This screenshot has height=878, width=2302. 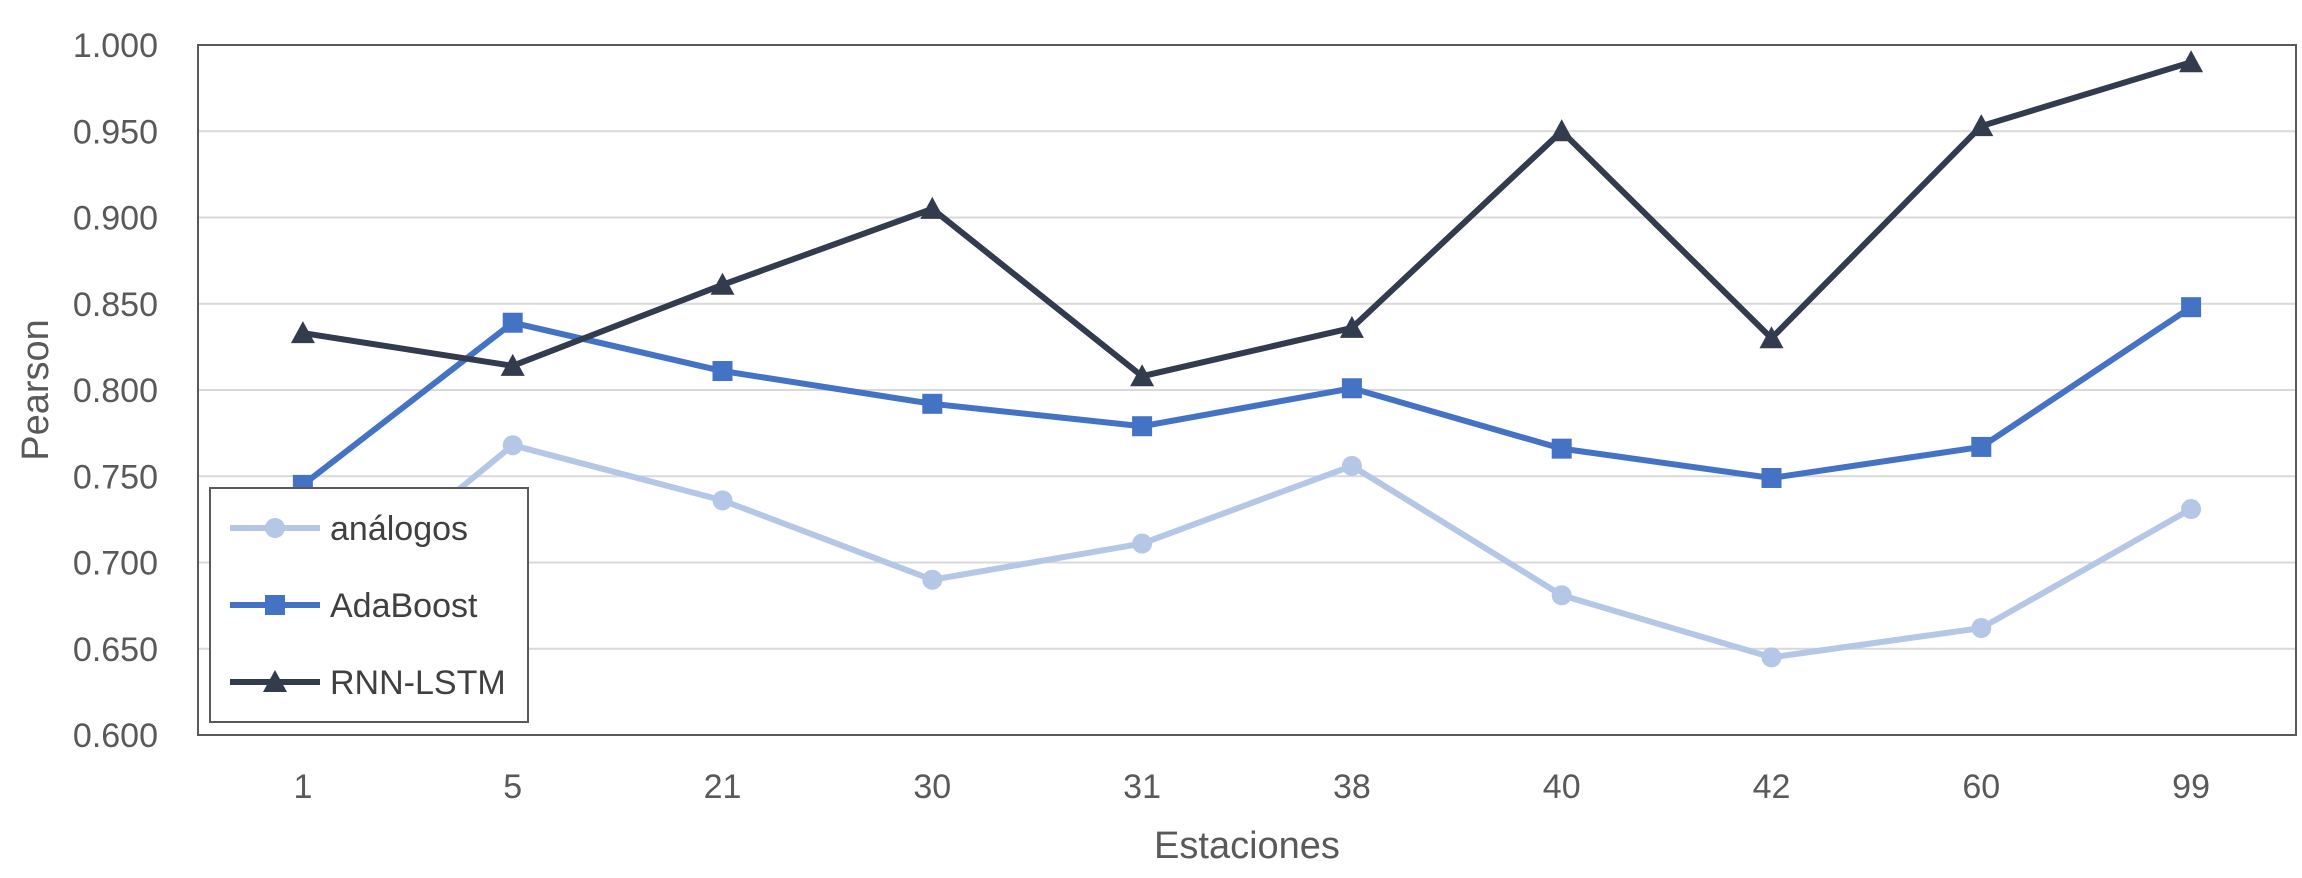 What do you see at coordinates (1981, 787) in the screenshot?
I see `x-tick-label: 60` at bounding box center [1981, 787].